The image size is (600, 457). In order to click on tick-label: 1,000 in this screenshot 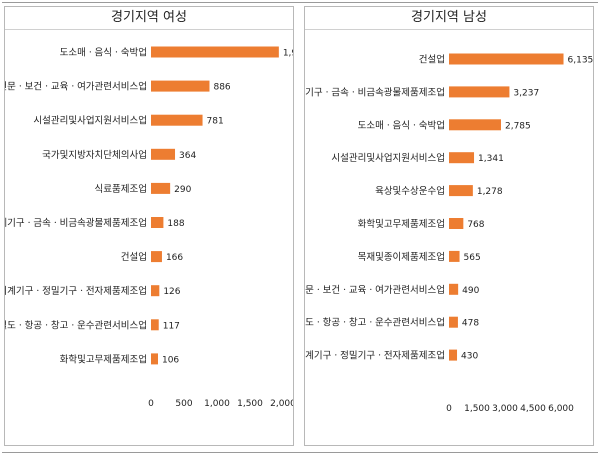, I will do `click(217, 404)`.